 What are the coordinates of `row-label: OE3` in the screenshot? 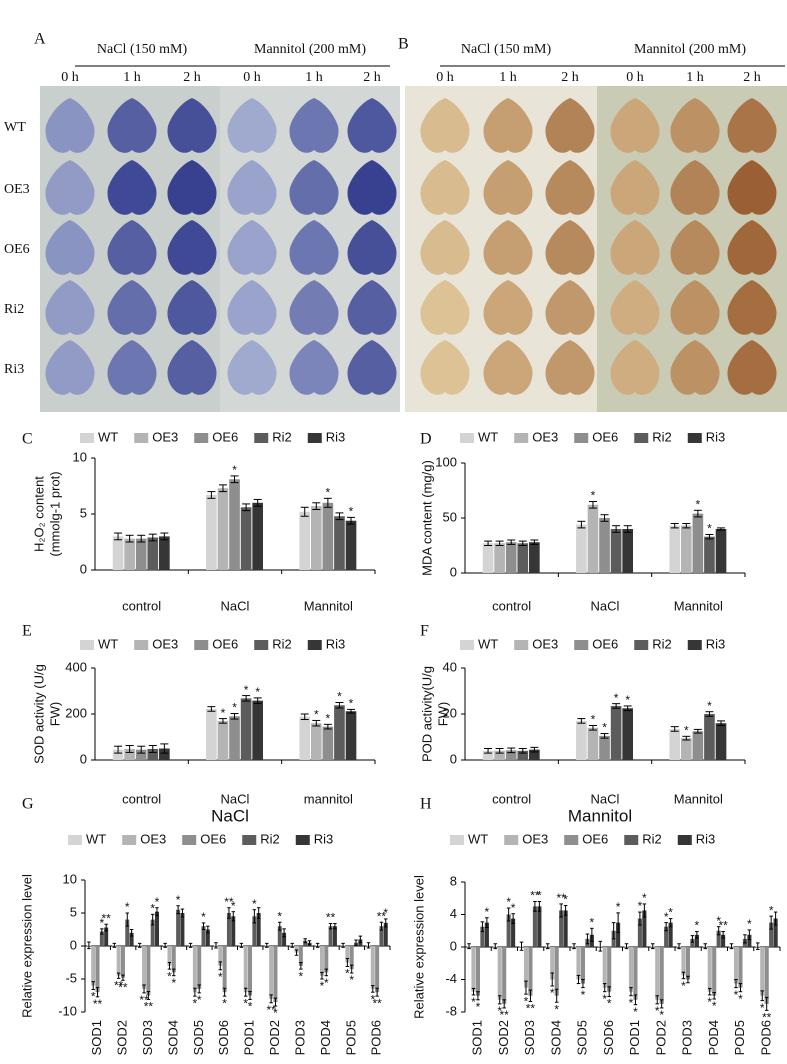 It's located at (17, 189).